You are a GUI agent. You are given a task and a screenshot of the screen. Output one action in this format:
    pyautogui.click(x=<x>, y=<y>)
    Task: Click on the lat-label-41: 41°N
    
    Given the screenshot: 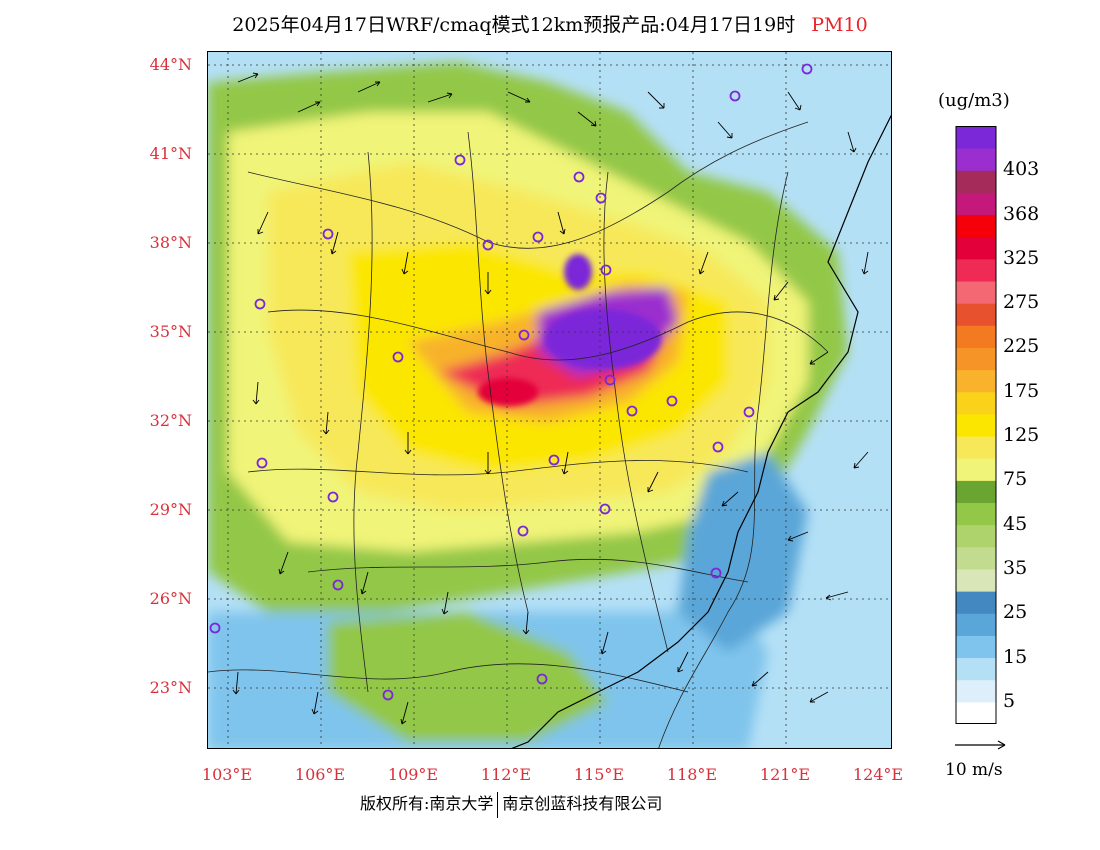 What is the action you would take?
    pyautogui.click(x=170, y=153)
    